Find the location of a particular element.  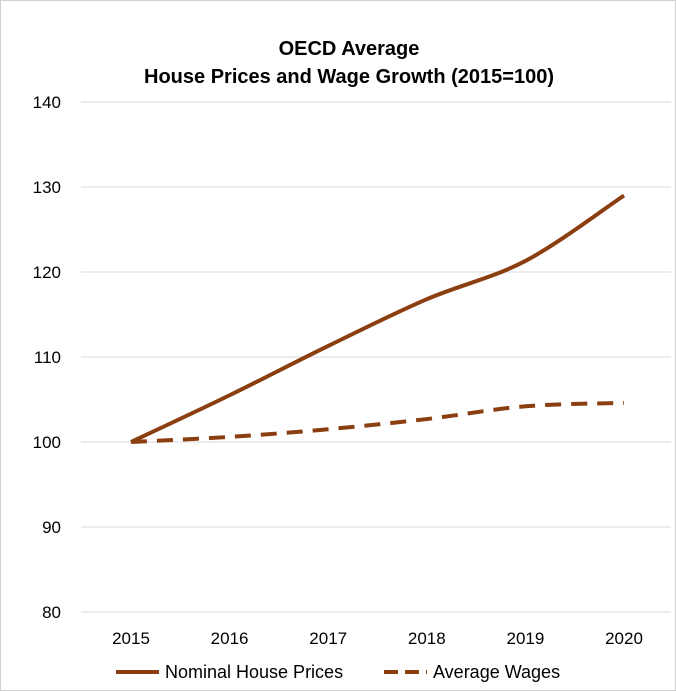

x-tick-label-2017: 2017 is located at coordinates (328, 638).